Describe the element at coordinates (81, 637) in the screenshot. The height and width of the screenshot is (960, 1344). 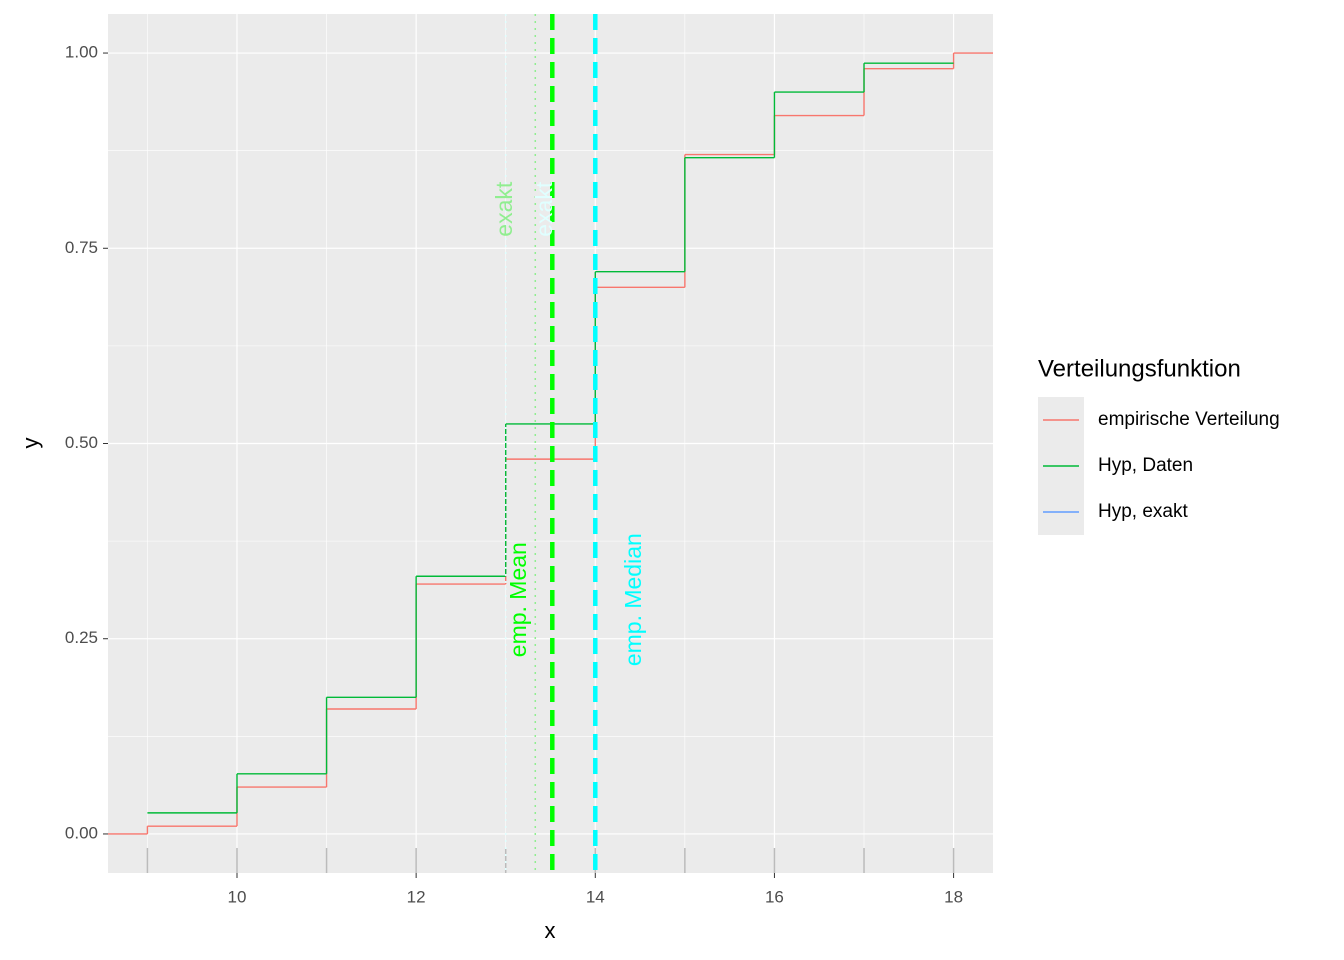
I see `y-tick-label: 0.25` at that location.